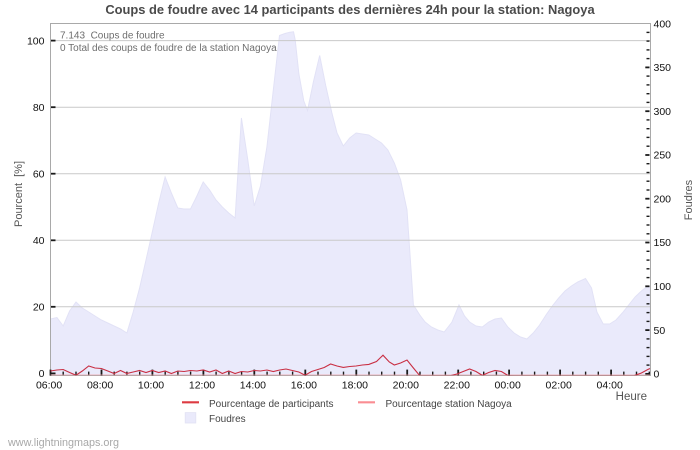  Describe the element at coordinates (39, 108) in the screenshot. I see `svg-text: 80` at that location.